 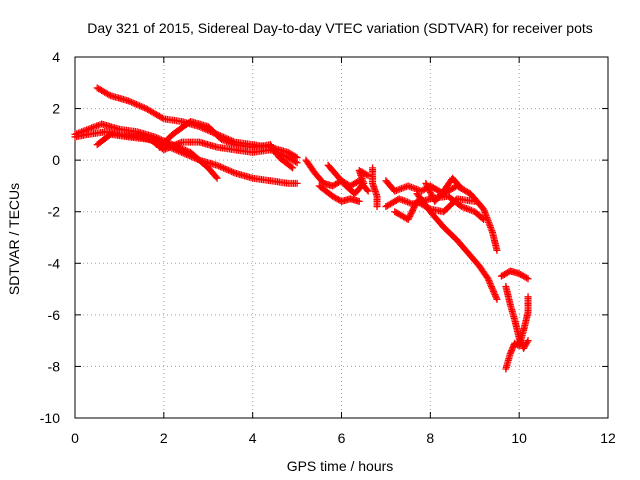 What do you see at coordinates (342, 438) in the screenshot?
I see `x-tick-label: 6` at bounding box center [342, 438].